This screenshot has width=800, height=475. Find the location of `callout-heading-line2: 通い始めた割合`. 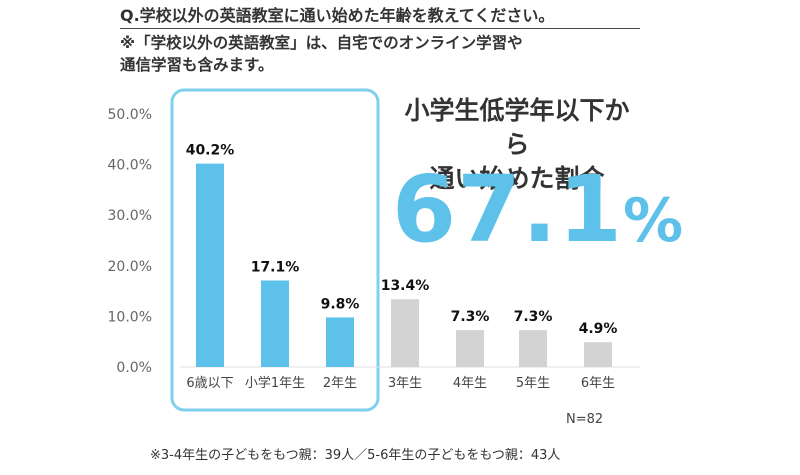

callout-heading-line2: 通い始めた割合 is located at coordinates (517, 178).